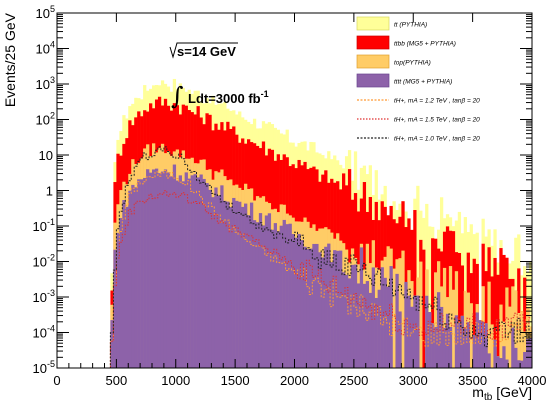 Image resolution: width=550 pixels, height=404 pixels. What do you see at coordinates (425, 44) in the screenshot?
I see `legend-label: ttbb (MG5 + PYTHIA)` at bounding box center [425, 44].